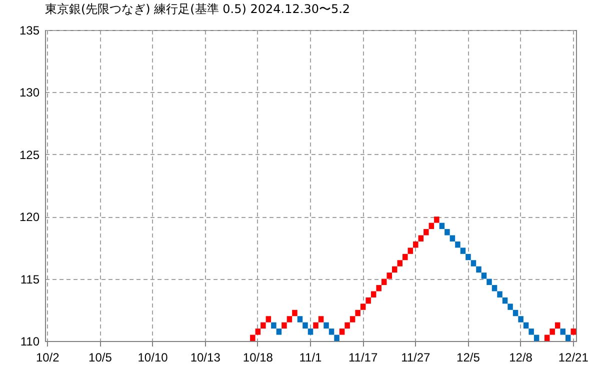 This screenshot has height=369, width=599. I want to click on x-tick-label: 11/1, so click(310, 357).